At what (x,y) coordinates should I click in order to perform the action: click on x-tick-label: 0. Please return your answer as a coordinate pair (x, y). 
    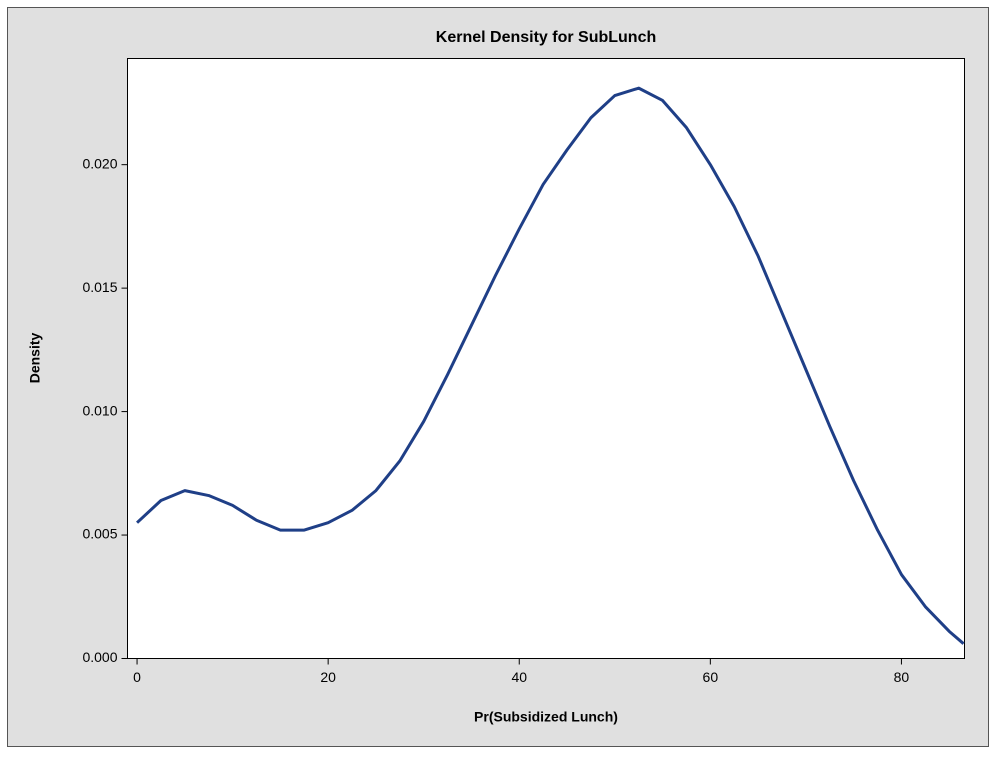
    Looking at the image, I should click on (137, 677).